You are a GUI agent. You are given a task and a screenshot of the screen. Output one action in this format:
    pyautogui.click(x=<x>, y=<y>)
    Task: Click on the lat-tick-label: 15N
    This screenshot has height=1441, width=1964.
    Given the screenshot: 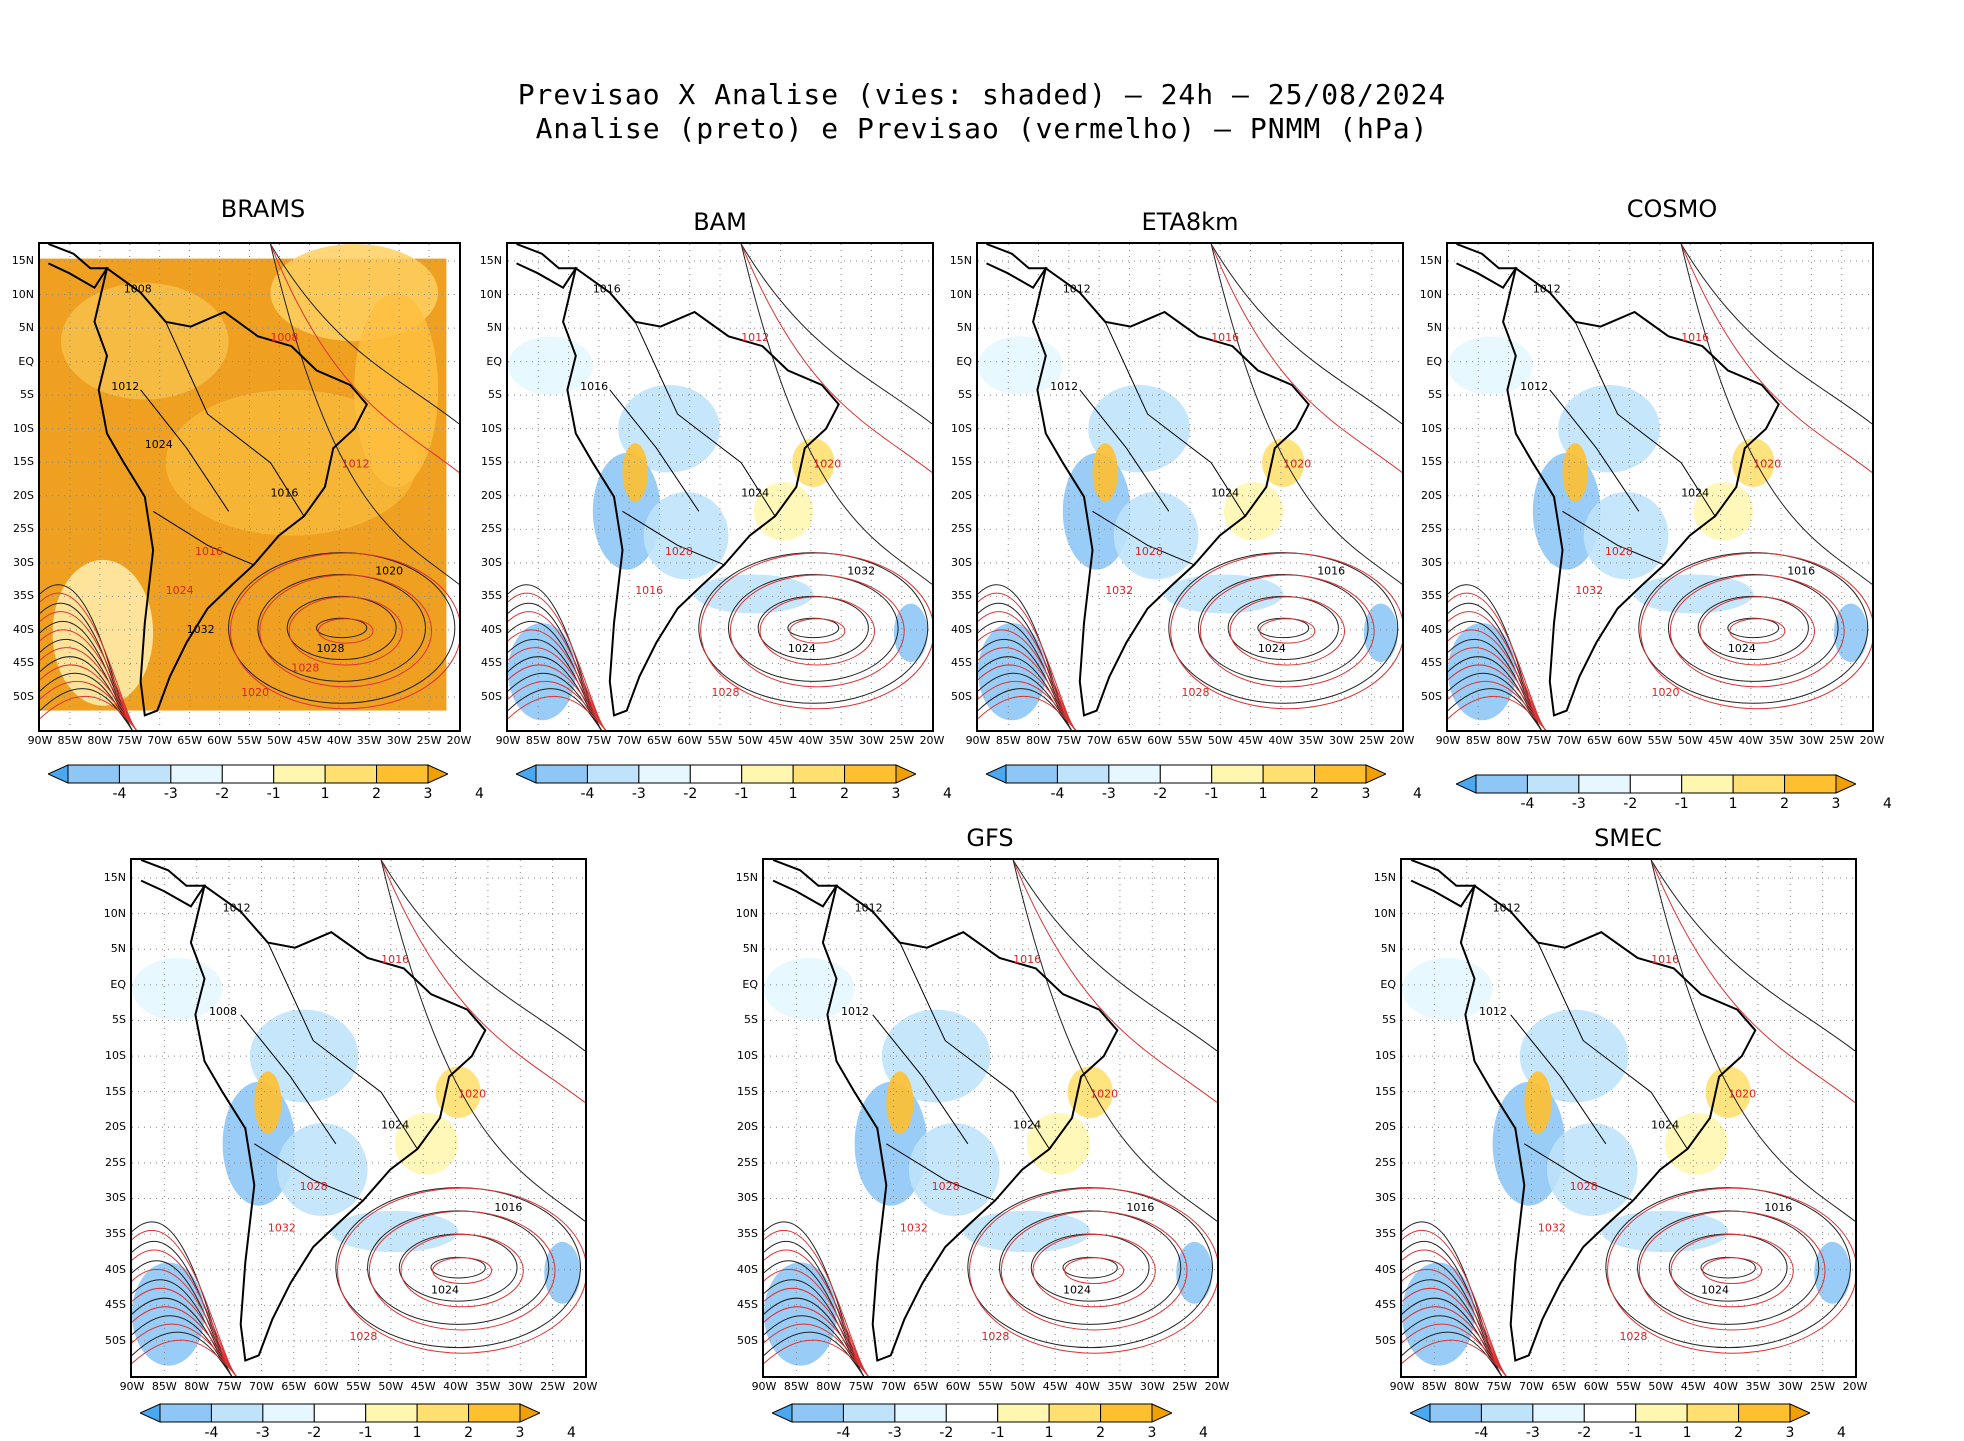 What is the action you would take?
    pyautogui.click(x=960, y=260)
    